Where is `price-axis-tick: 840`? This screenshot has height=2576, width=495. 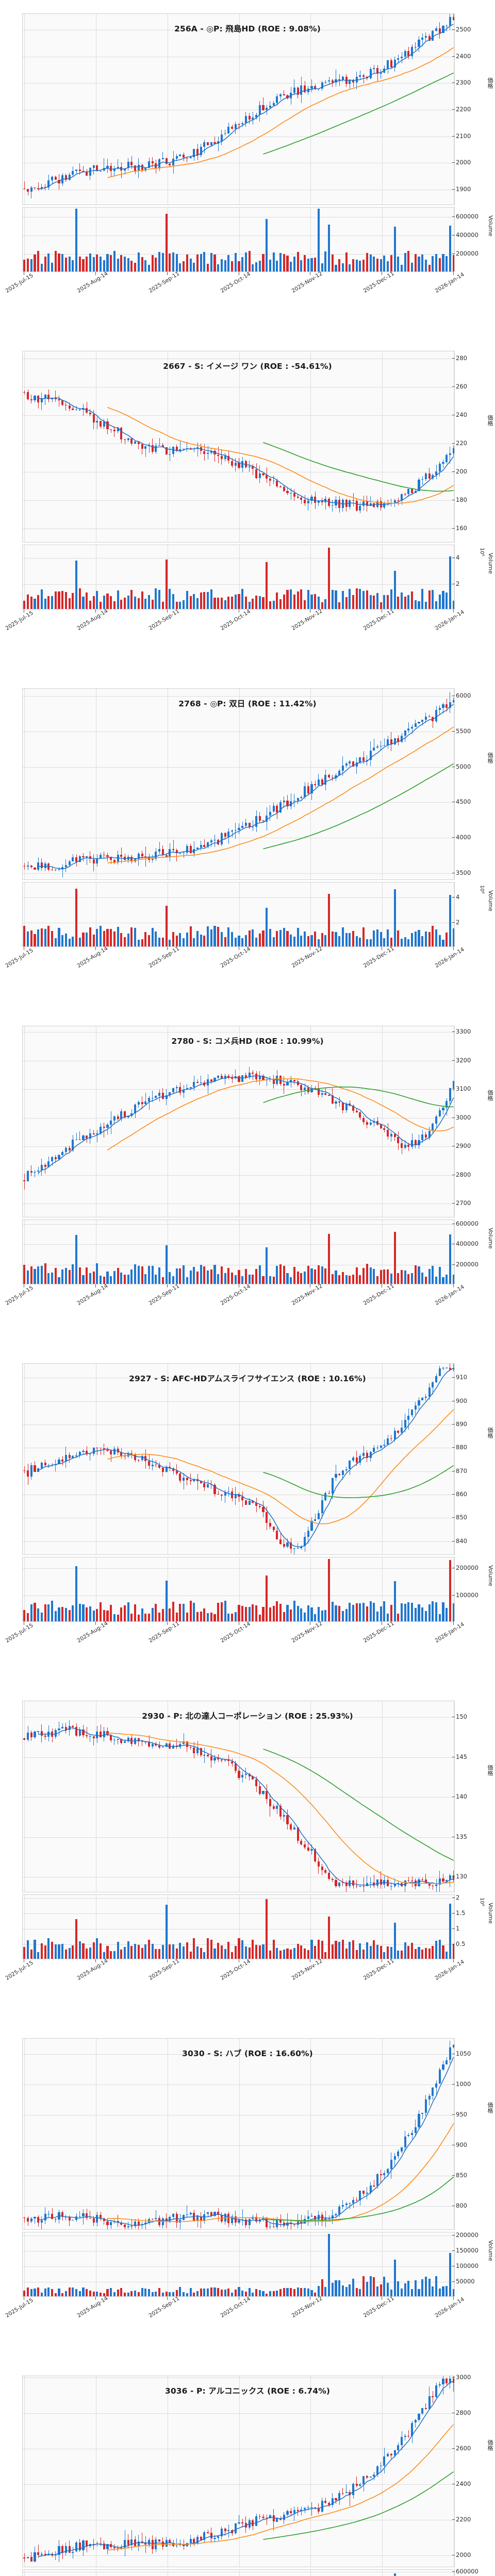 price-axis-tick: 840 is located at coordinates (459, 1541).